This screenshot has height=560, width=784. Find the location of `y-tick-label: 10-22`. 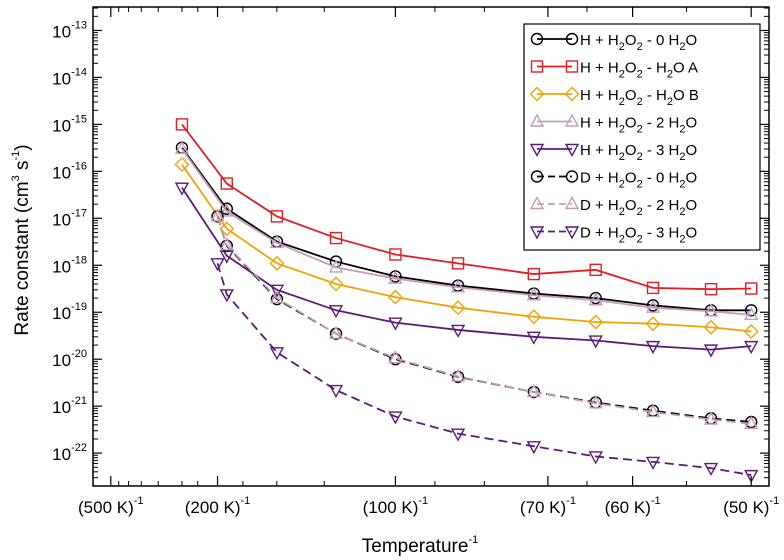

y-tick-label: 10-22 is located at coordinates (69, 453).